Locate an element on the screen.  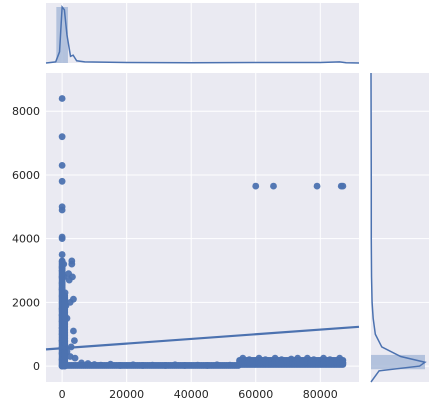
marginal-y-background is located at coordinates (400, 227).